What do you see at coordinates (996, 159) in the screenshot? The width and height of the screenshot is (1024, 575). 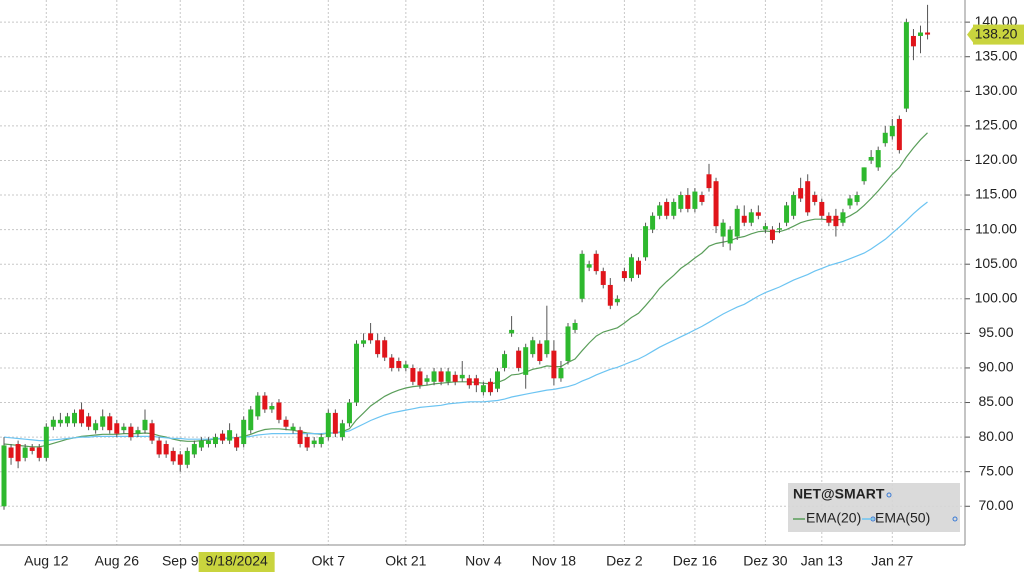 I see `y-tick-label: 120.00` at bounding box center [996, 159].